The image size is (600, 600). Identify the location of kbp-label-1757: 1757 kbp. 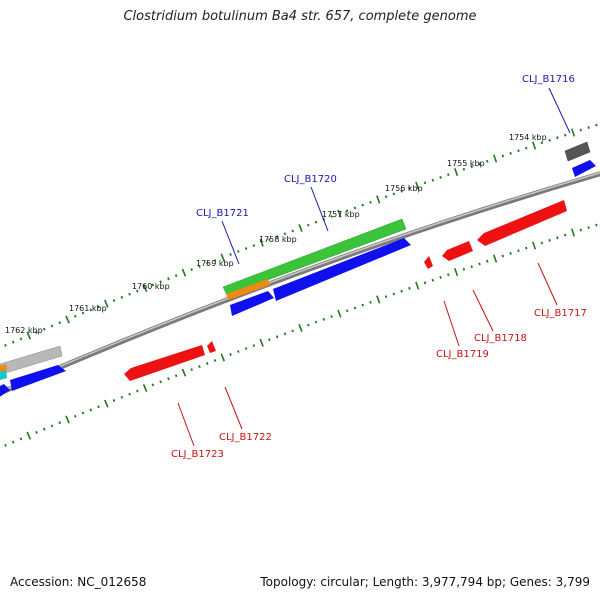
(341, 214).